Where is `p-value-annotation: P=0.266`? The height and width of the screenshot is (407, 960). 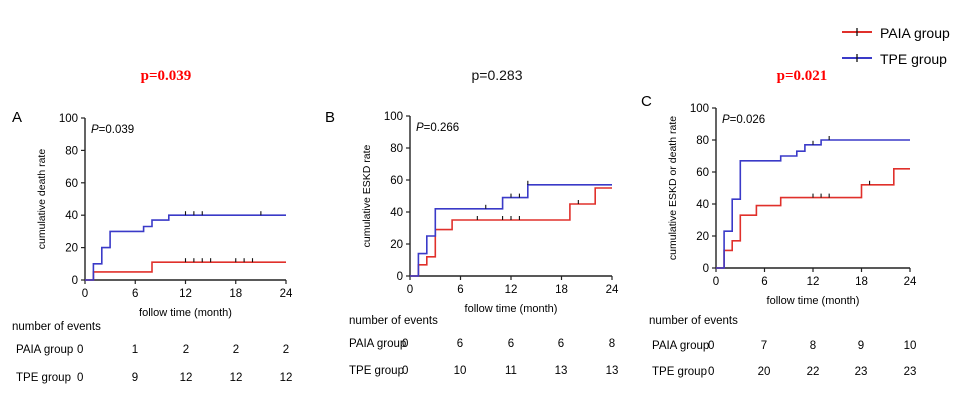 p-value-annotation: P=0.266 is located at coordinates (437, 128).